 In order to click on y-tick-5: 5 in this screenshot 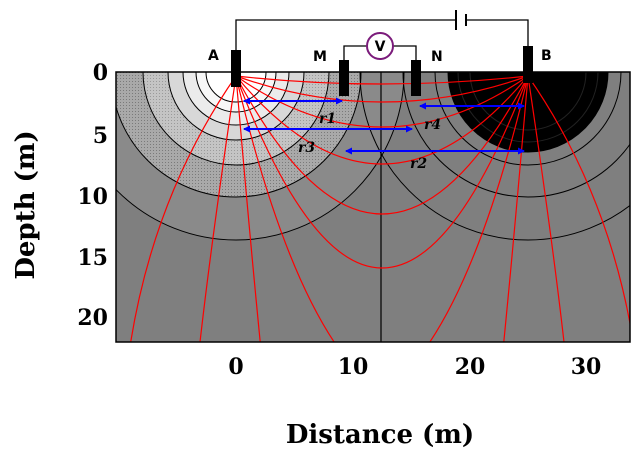, I will do `click(100, 136)`.